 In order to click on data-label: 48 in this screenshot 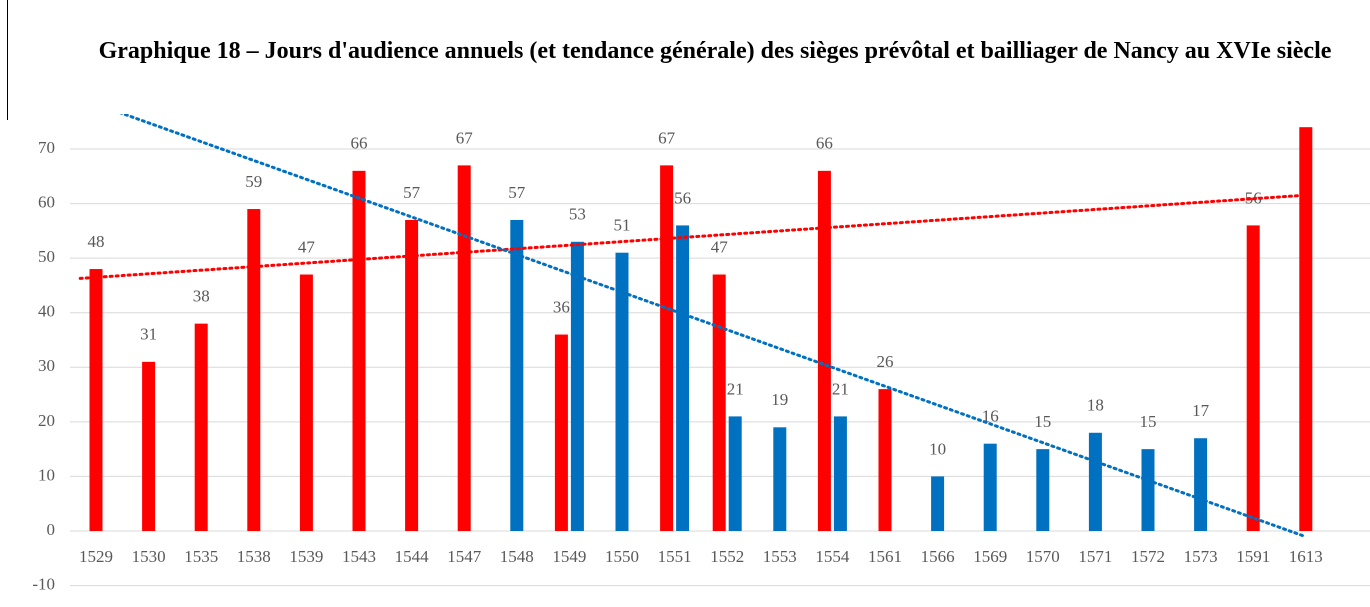, I will do `click(96, 241)`.